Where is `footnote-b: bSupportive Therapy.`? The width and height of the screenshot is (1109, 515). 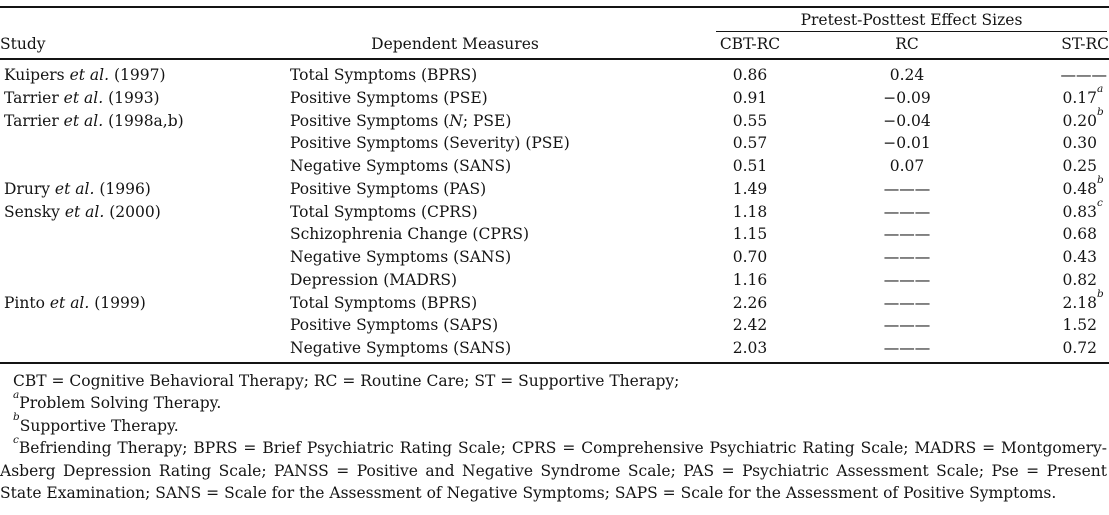
footnote-b: bSupportive Therapy. is located at coordinates (553, 425).